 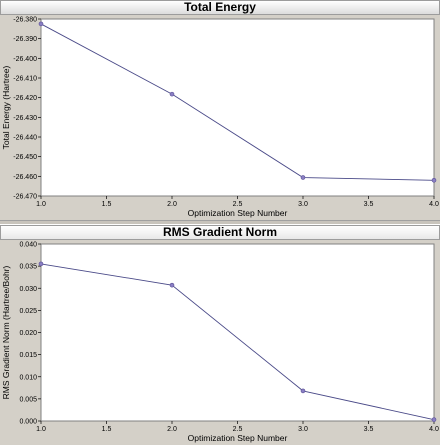 What do you see at coordinates (25, 39) in the screenshot?
I see `y-tick-label: -26.390` at bounding box center [25, 39].